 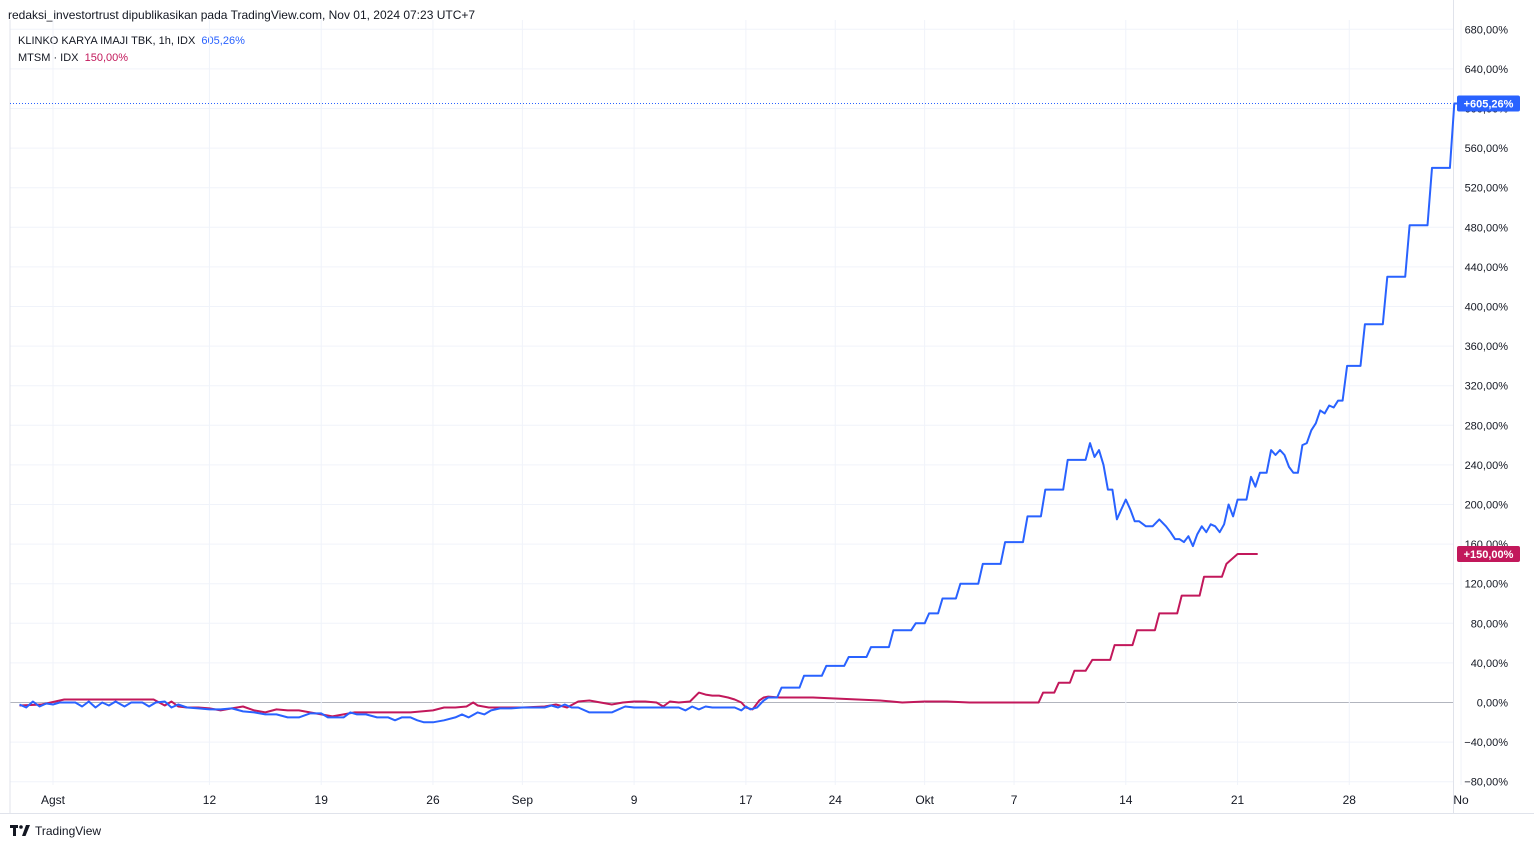 I want to click on legend-mtsm-value: 150,00%, so click(x=106, y=58).